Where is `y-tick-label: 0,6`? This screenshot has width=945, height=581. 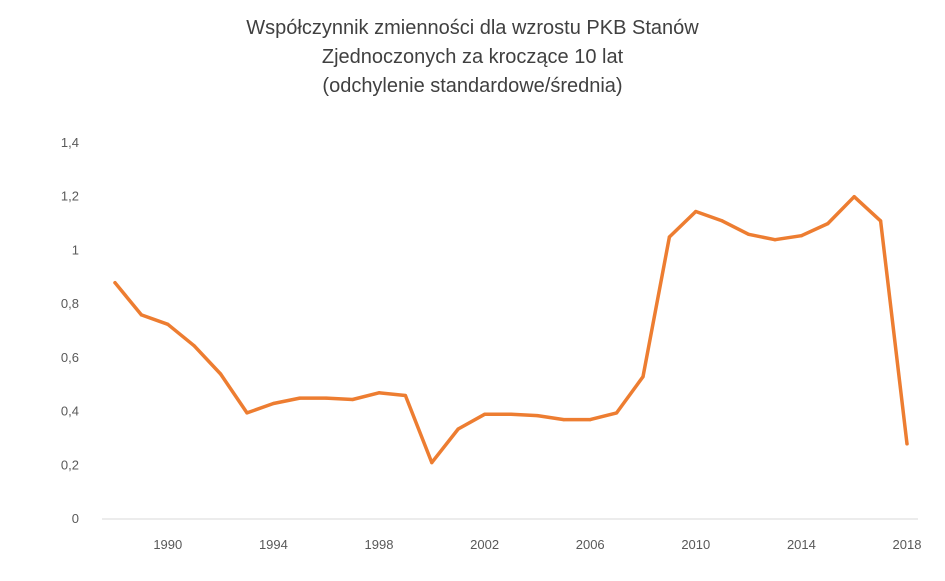
y-tick-label: 0,6 is located at coordinates (70, 357).